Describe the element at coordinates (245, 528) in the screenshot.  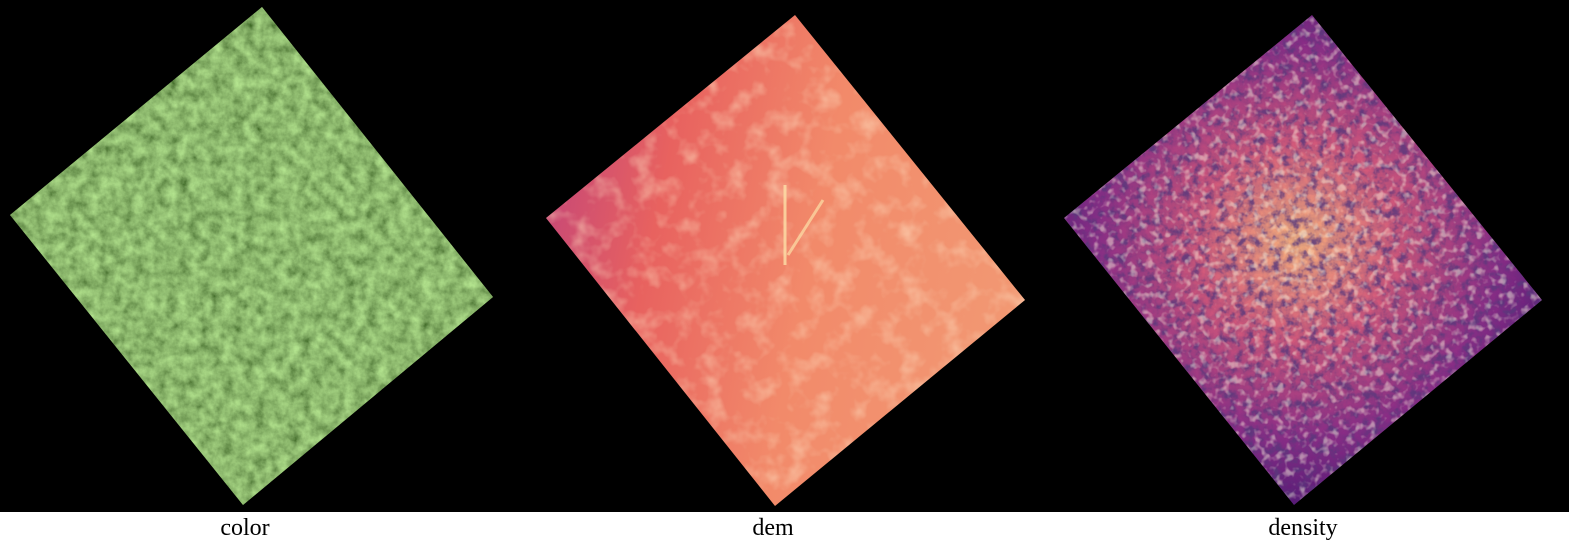
I see `color-caption: color` at that location.